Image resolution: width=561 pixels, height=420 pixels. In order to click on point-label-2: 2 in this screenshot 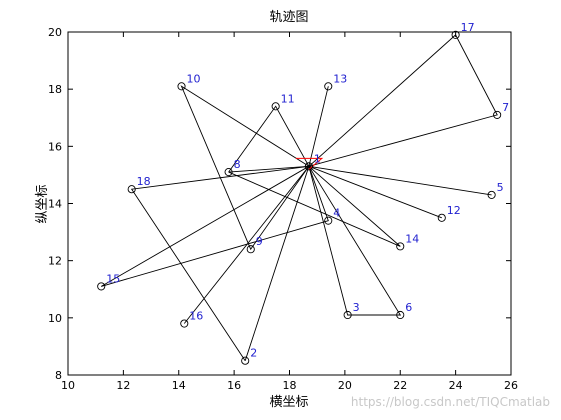, I will do `click(253, 353)`.